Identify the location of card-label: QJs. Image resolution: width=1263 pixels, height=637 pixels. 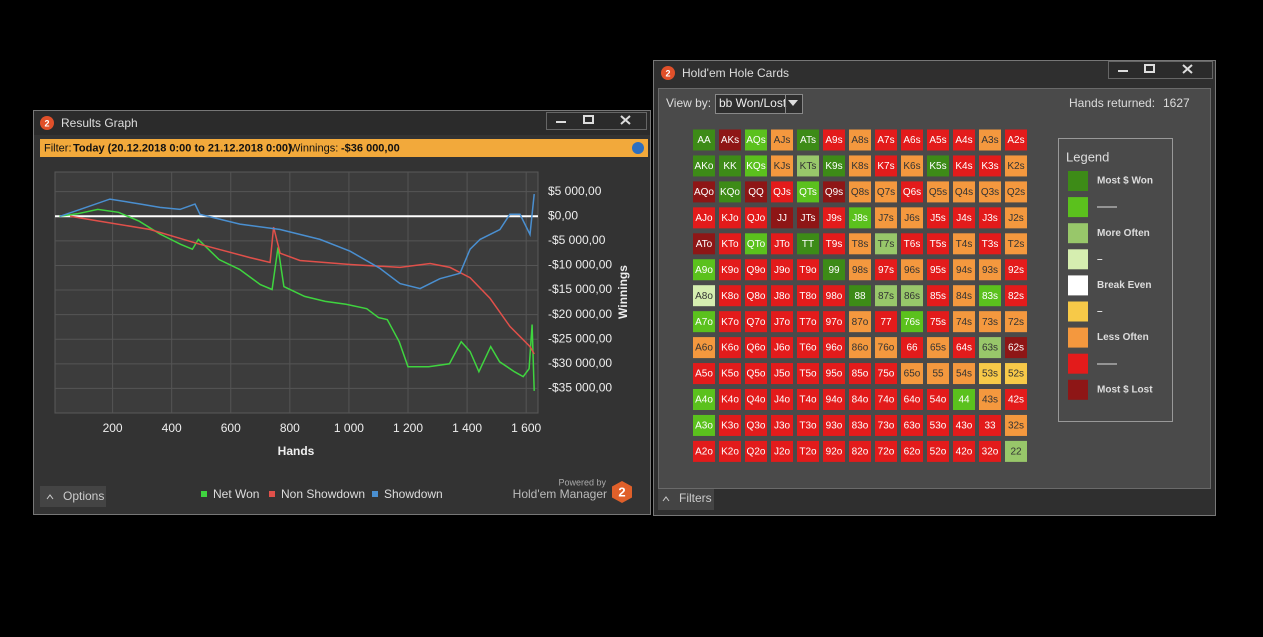
(782, 192).